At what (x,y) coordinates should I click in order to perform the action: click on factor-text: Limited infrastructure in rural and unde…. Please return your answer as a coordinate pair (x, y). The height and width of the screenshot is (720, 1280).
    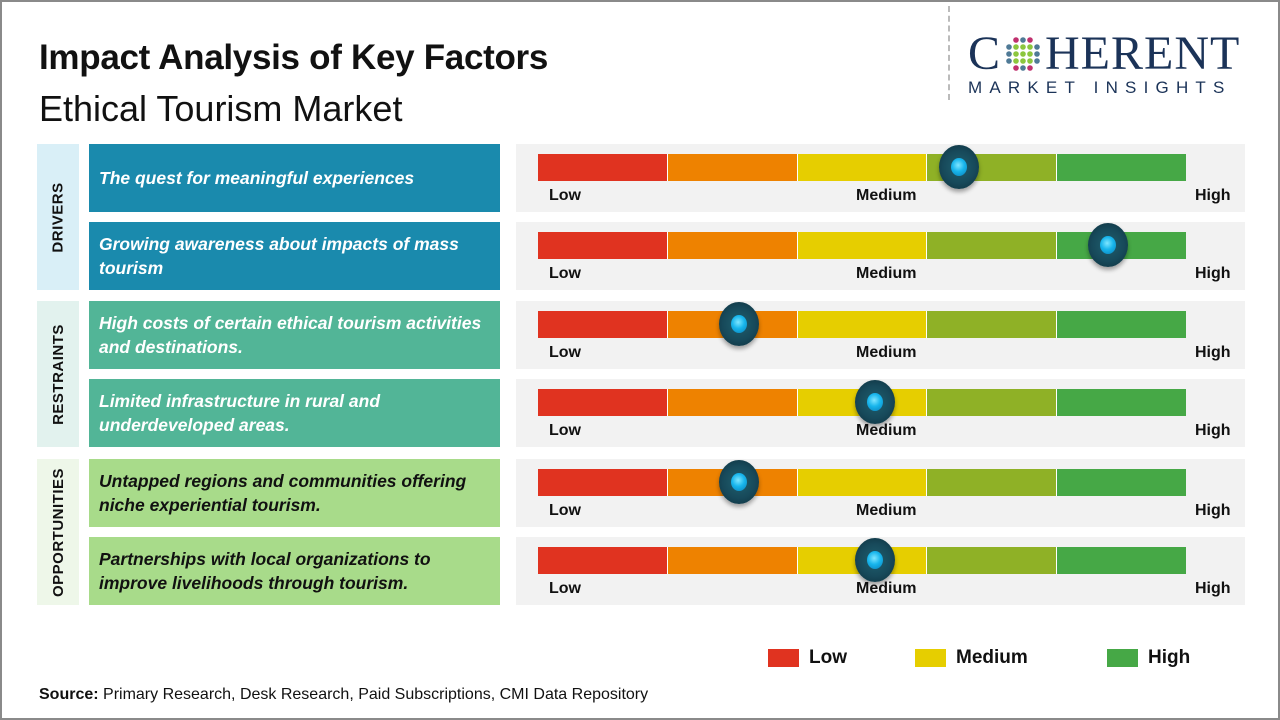
    Looking at the image, I should click on (240, 413).